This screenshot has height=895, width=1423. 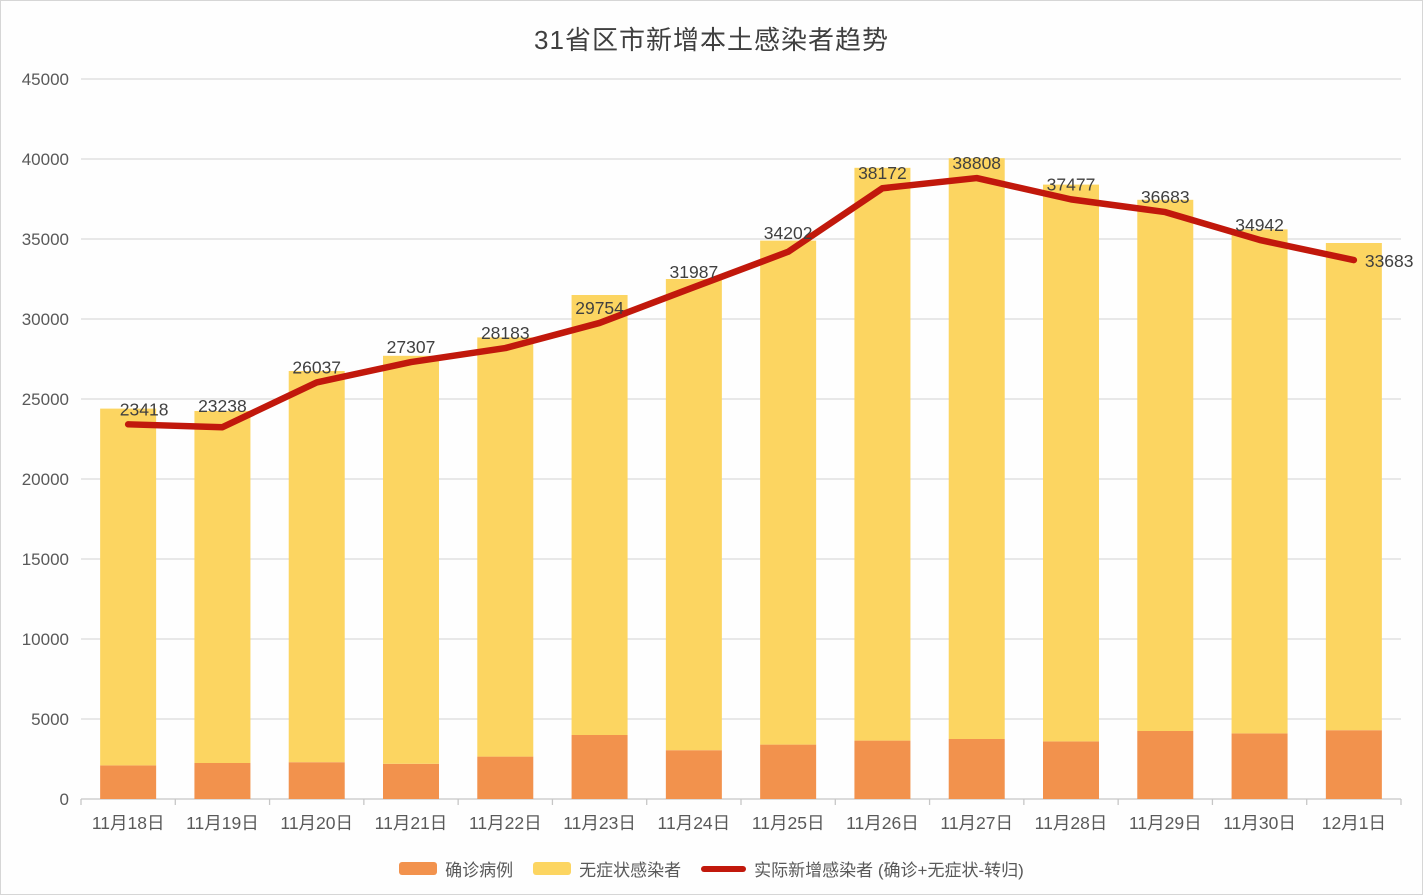 I want to click on y-axis-label: 30000, so click(x=45, y=319).